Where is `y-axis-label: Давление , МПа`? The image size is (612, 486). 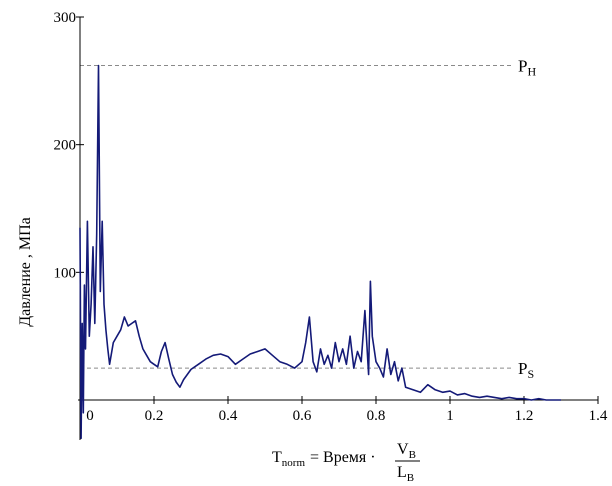
y-axis-label: Давление , МПа is located at coordinates (25, 272).